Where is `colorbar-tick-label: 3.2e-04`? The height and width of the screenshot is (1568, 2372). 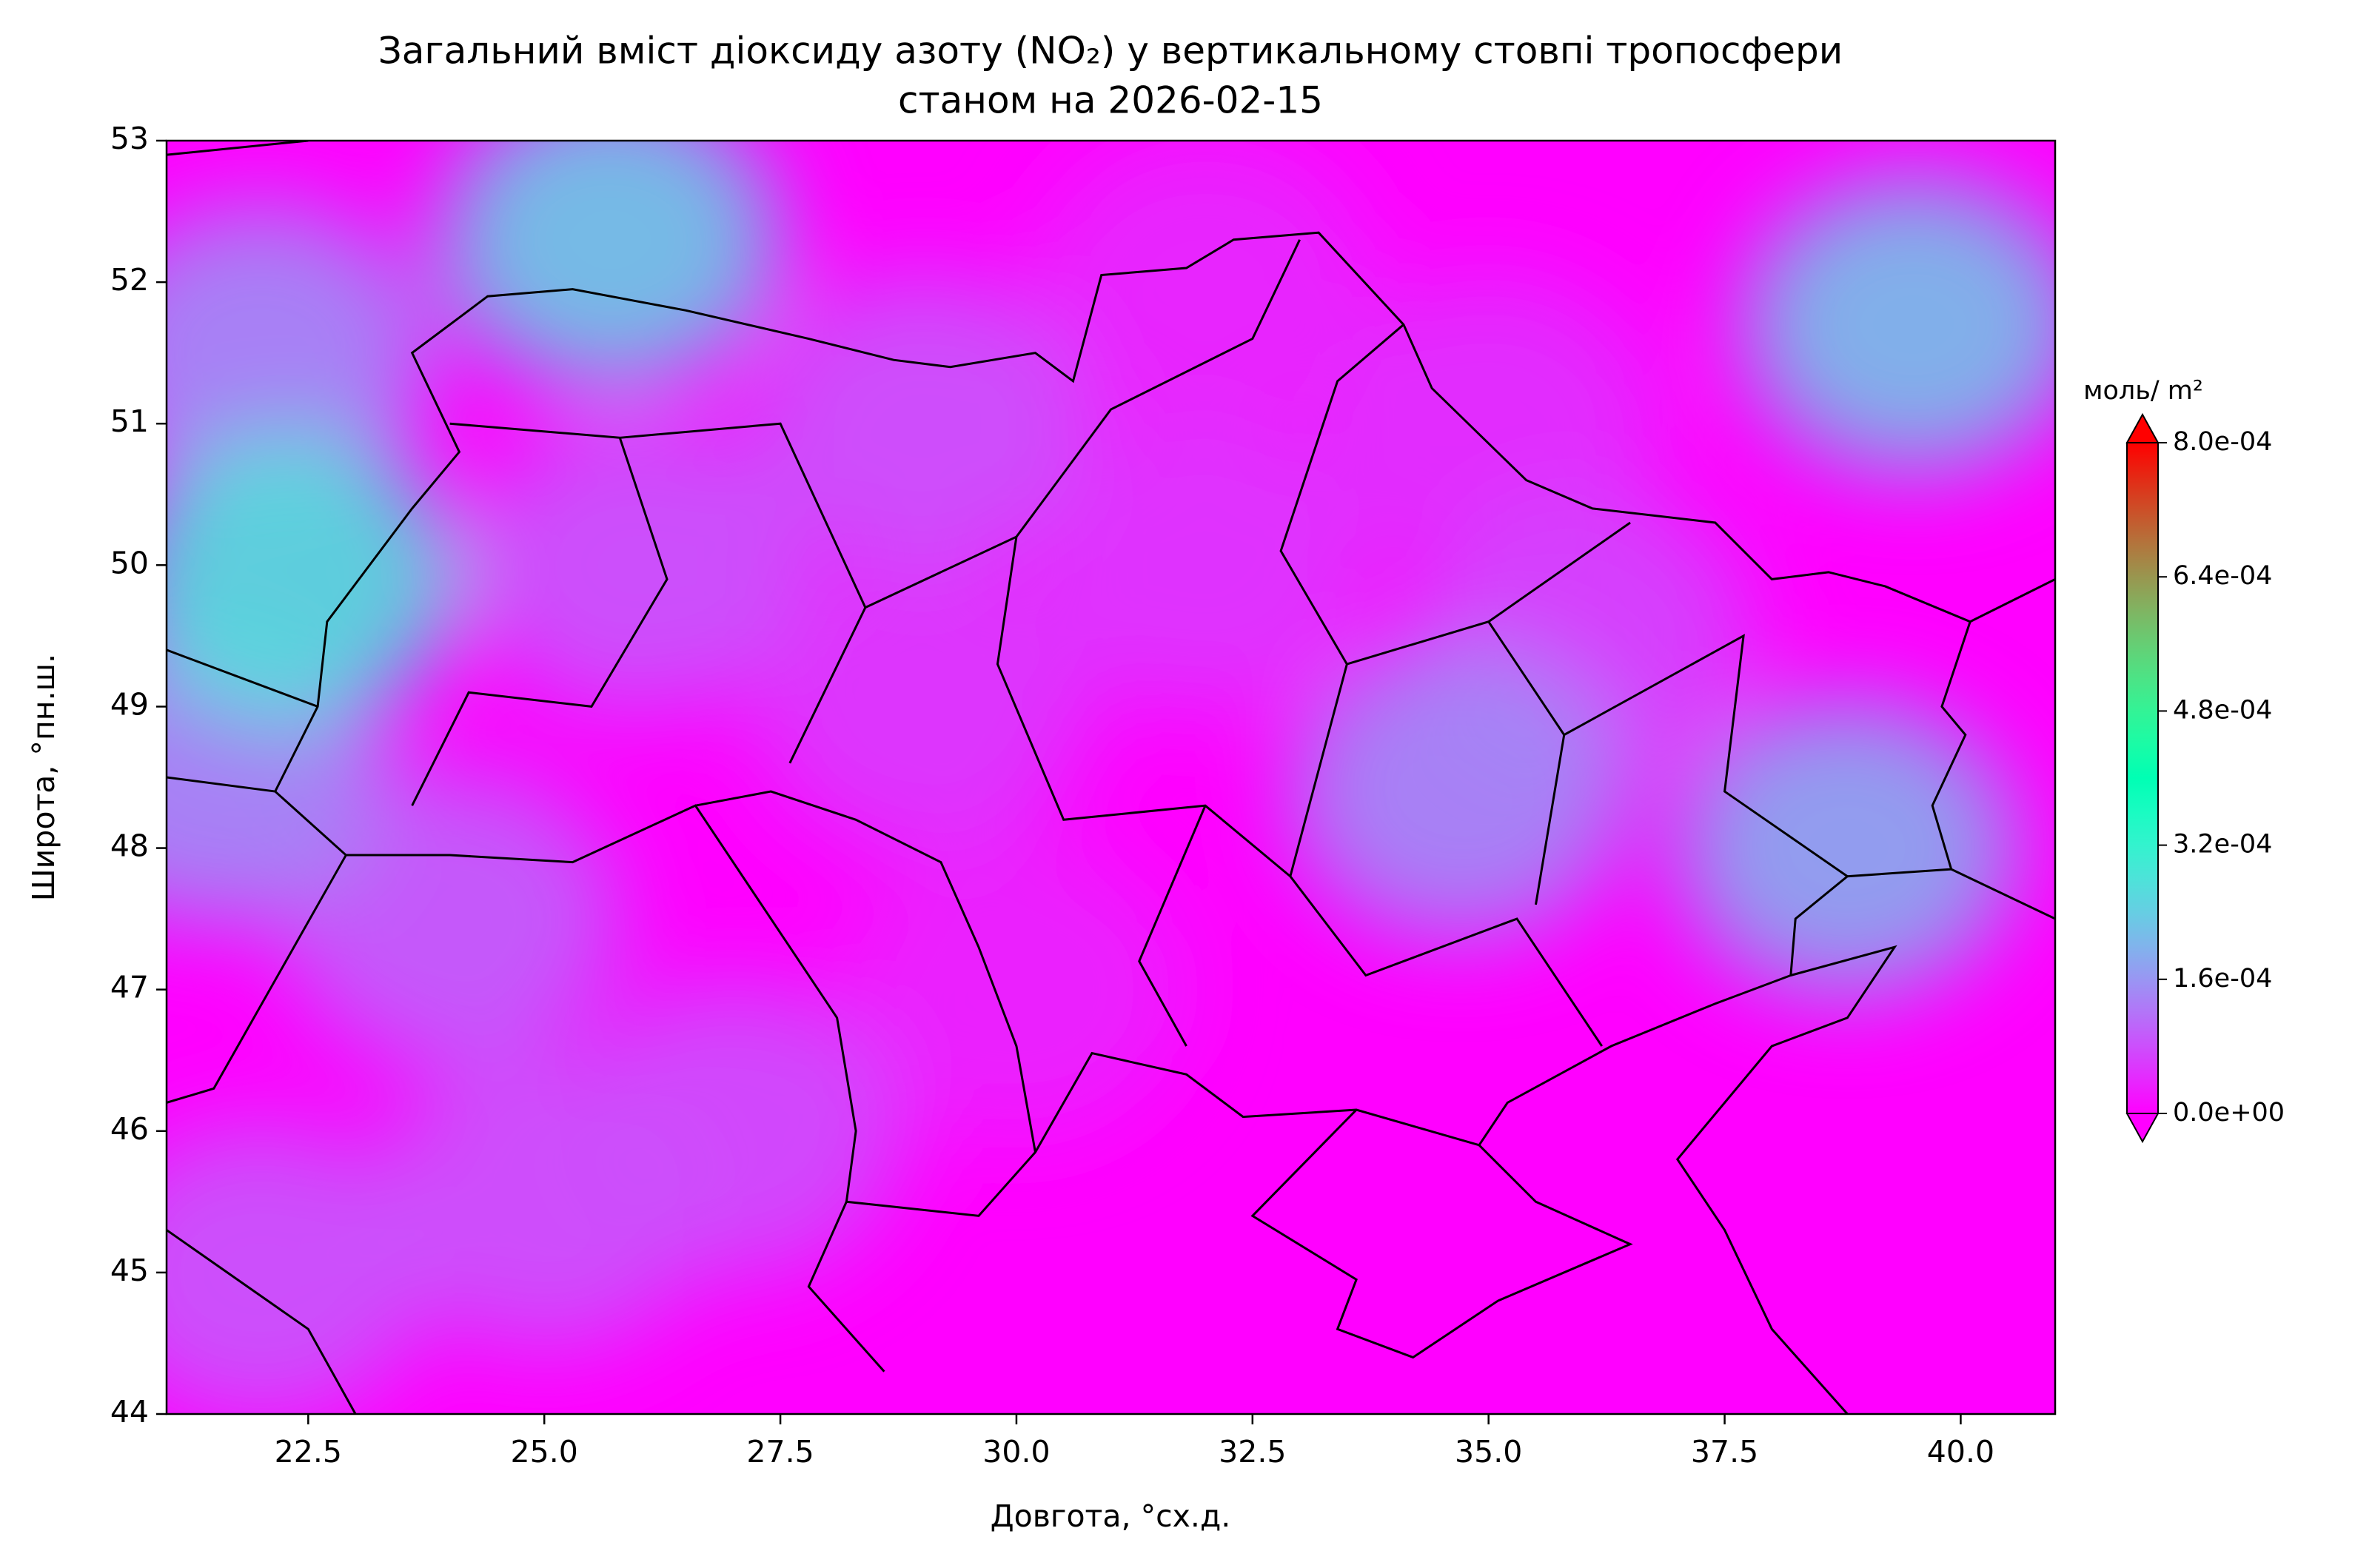
colorbar-tick-label: 3.2e-04 is located at coordinates (2222, 845).